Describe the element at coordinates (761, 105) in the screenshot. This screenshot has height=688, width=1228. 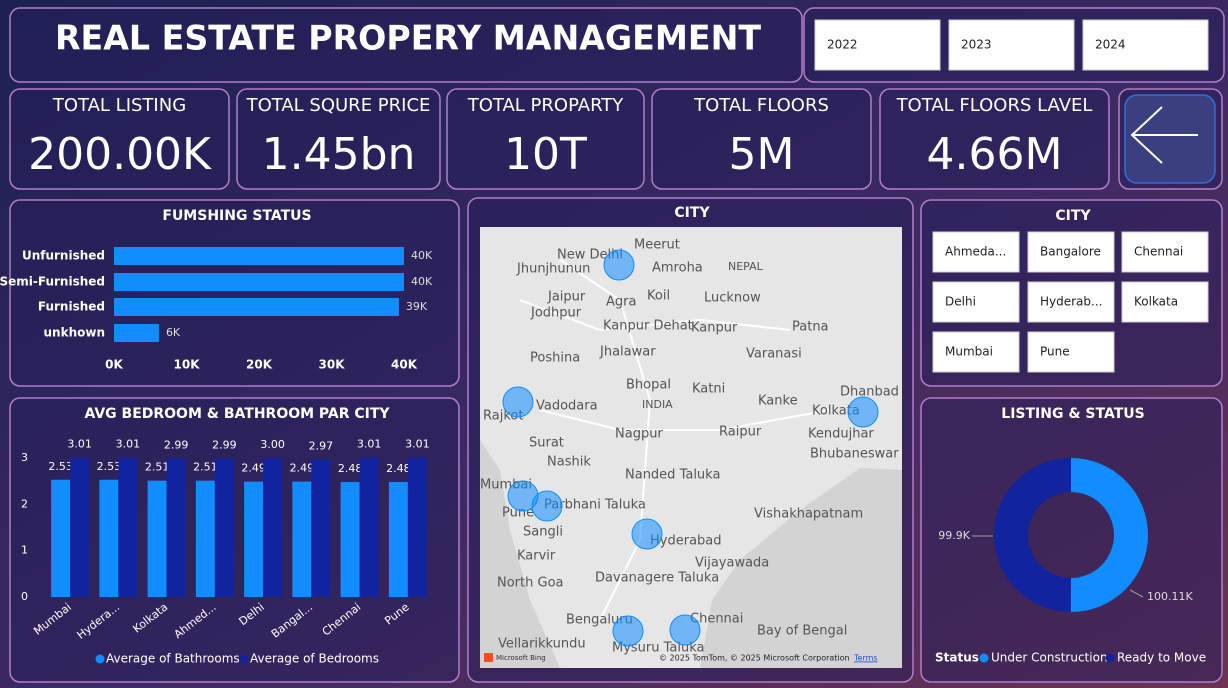
I see `kpi-label: TOTAL FLOORS` at that location.